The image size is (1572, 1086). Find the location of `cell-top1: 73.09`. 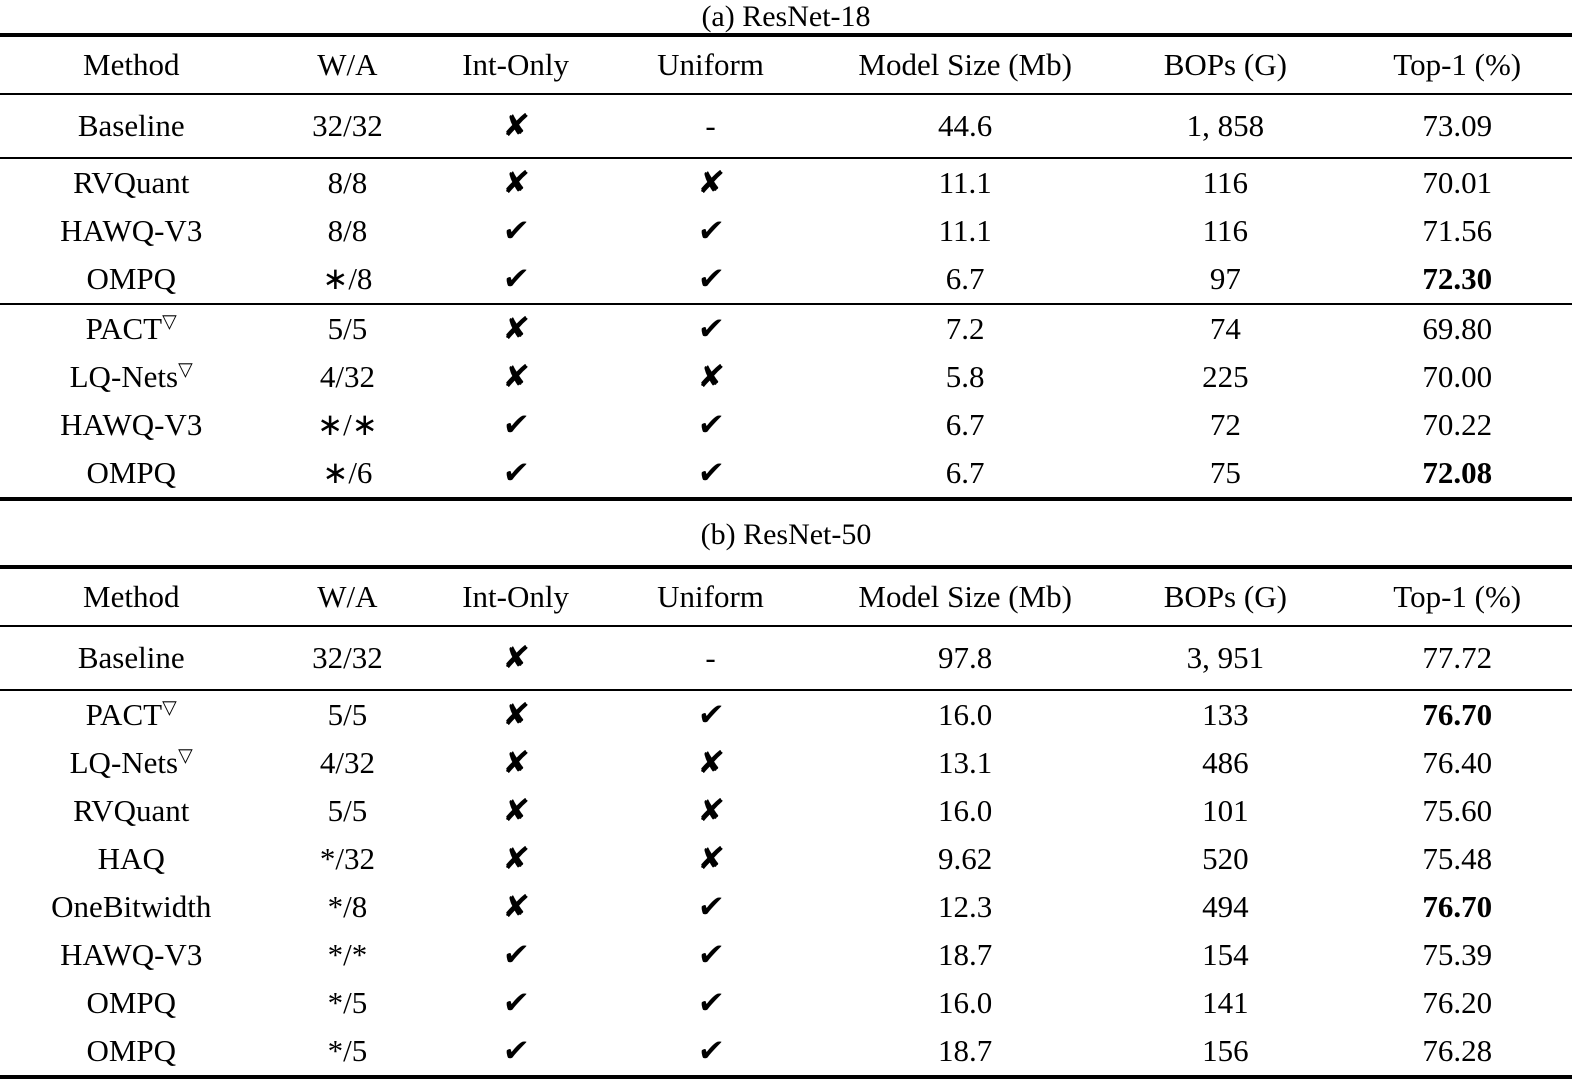

cell-top1: 73.09 is located at coordinates (1457, 125).